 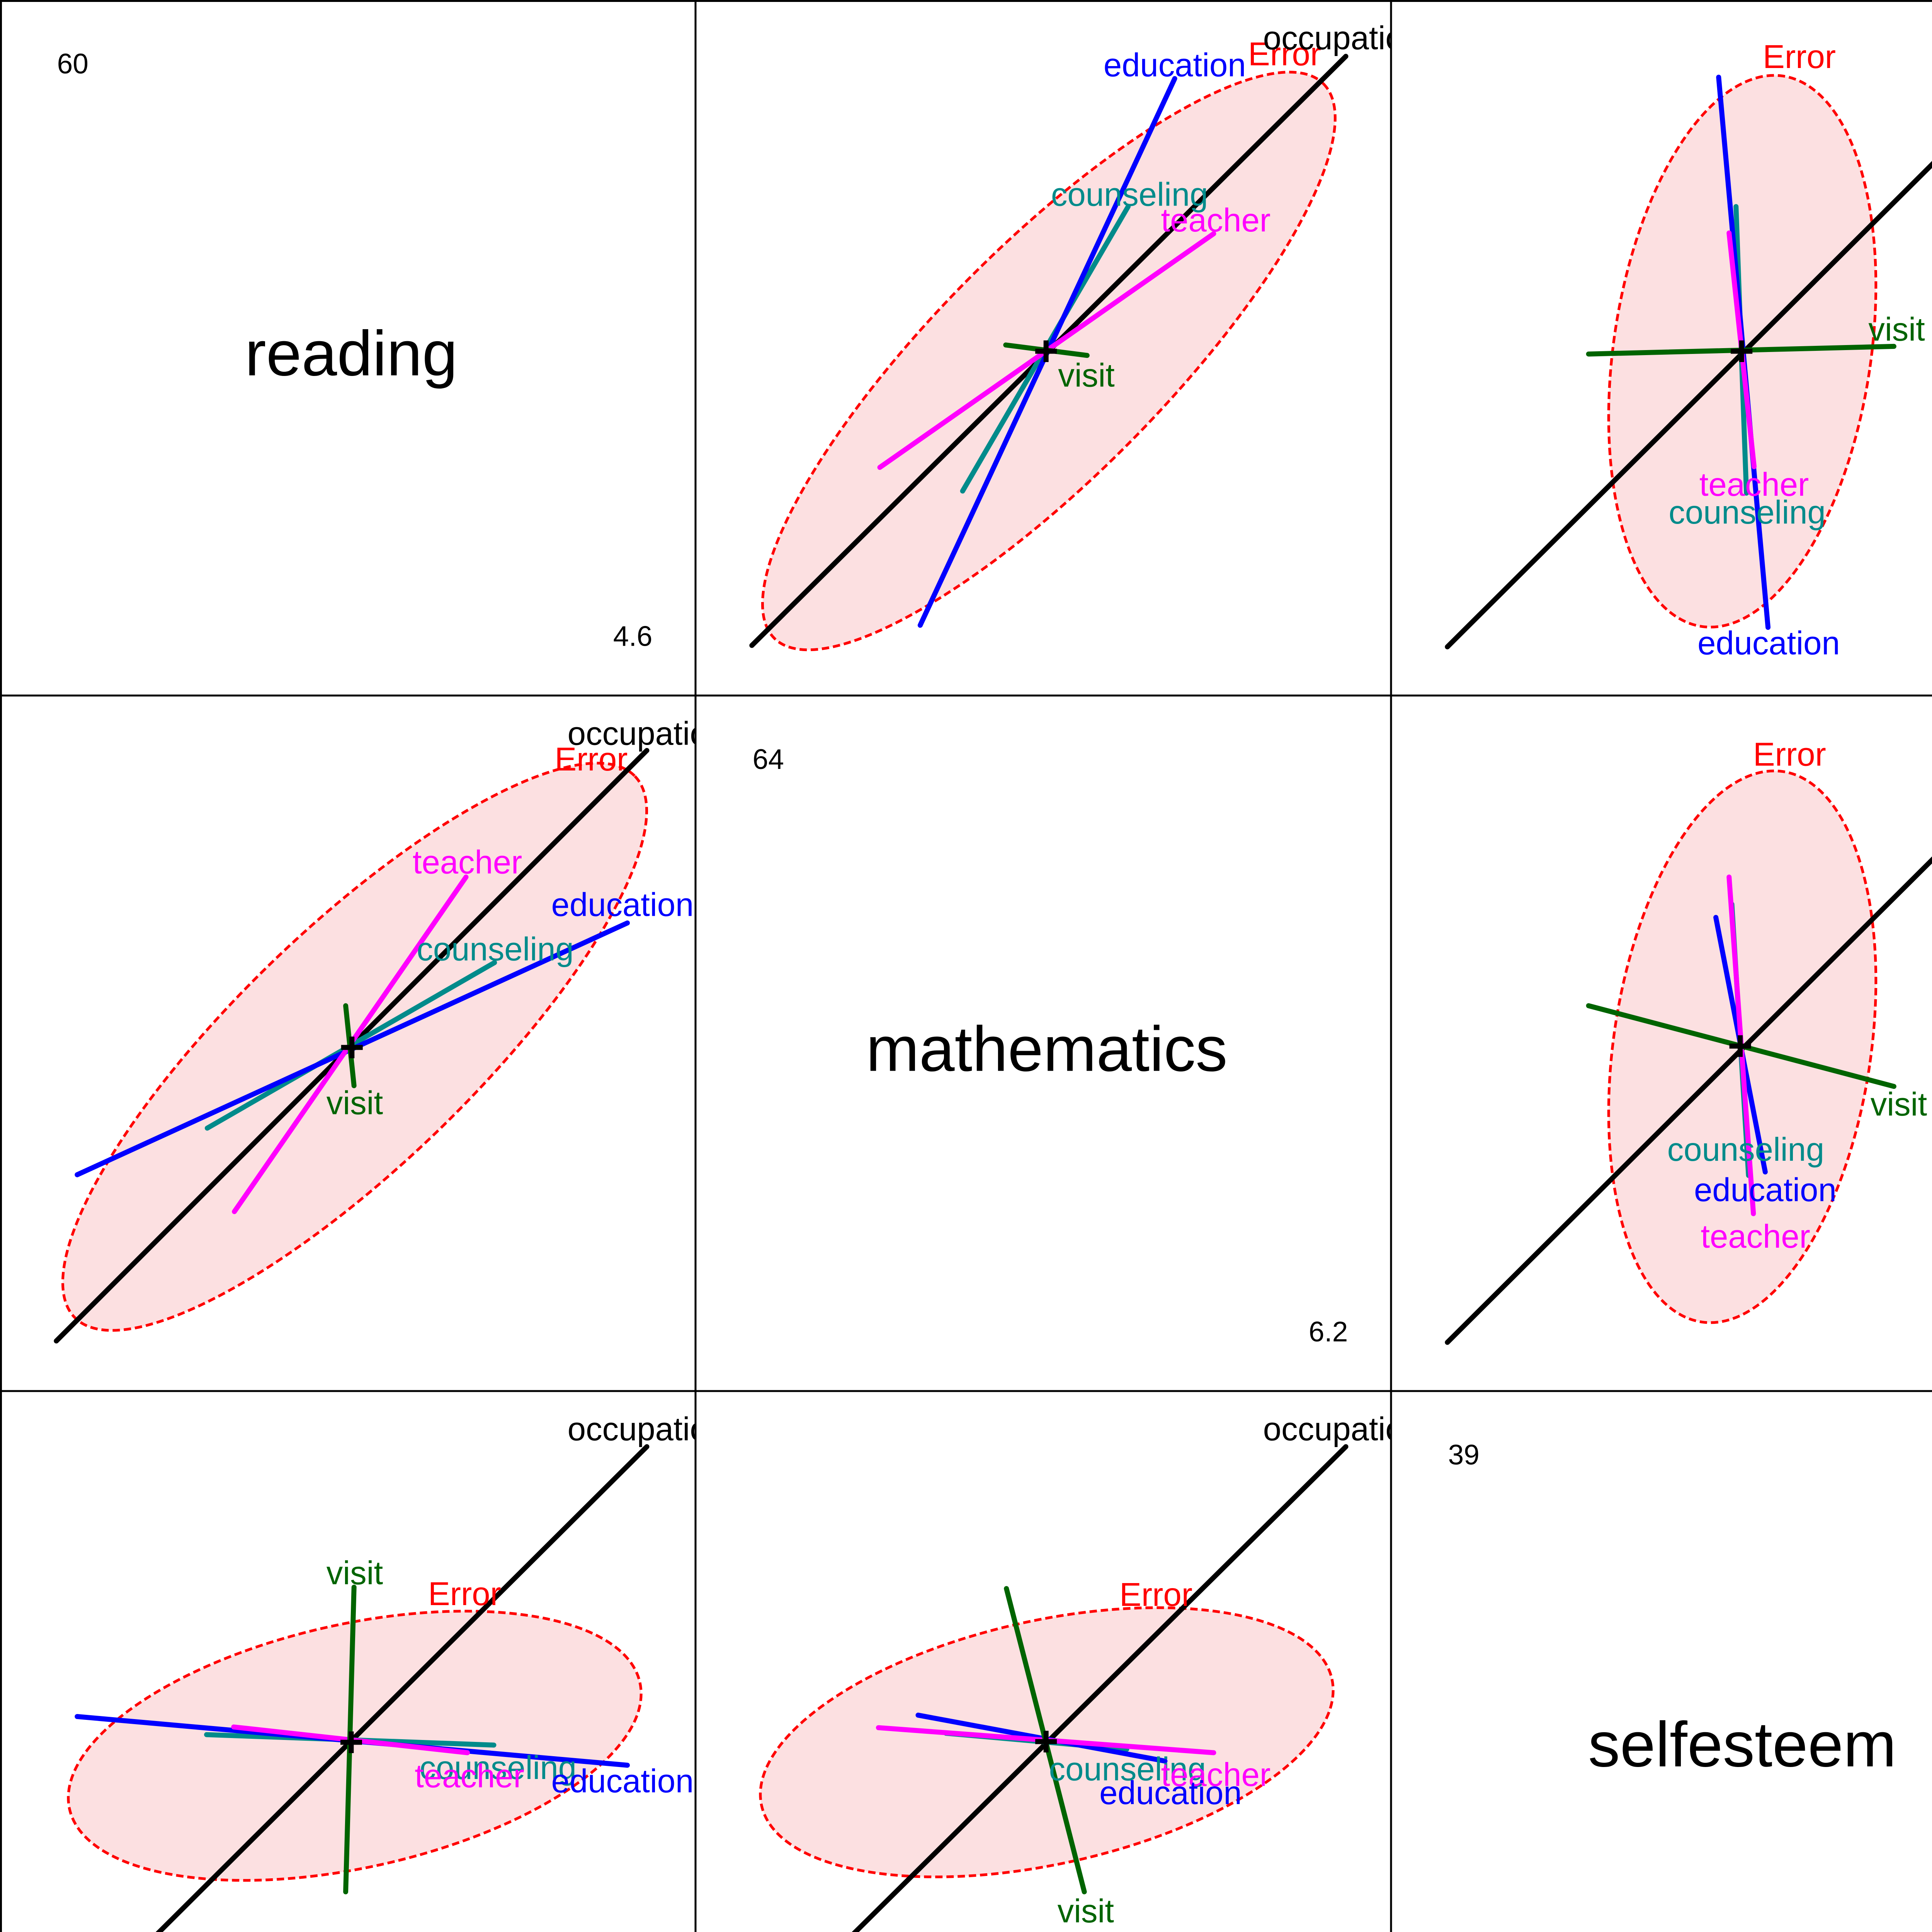 I want to click on diag-variable-label: mathematics, so click(x=1047, y=1049).